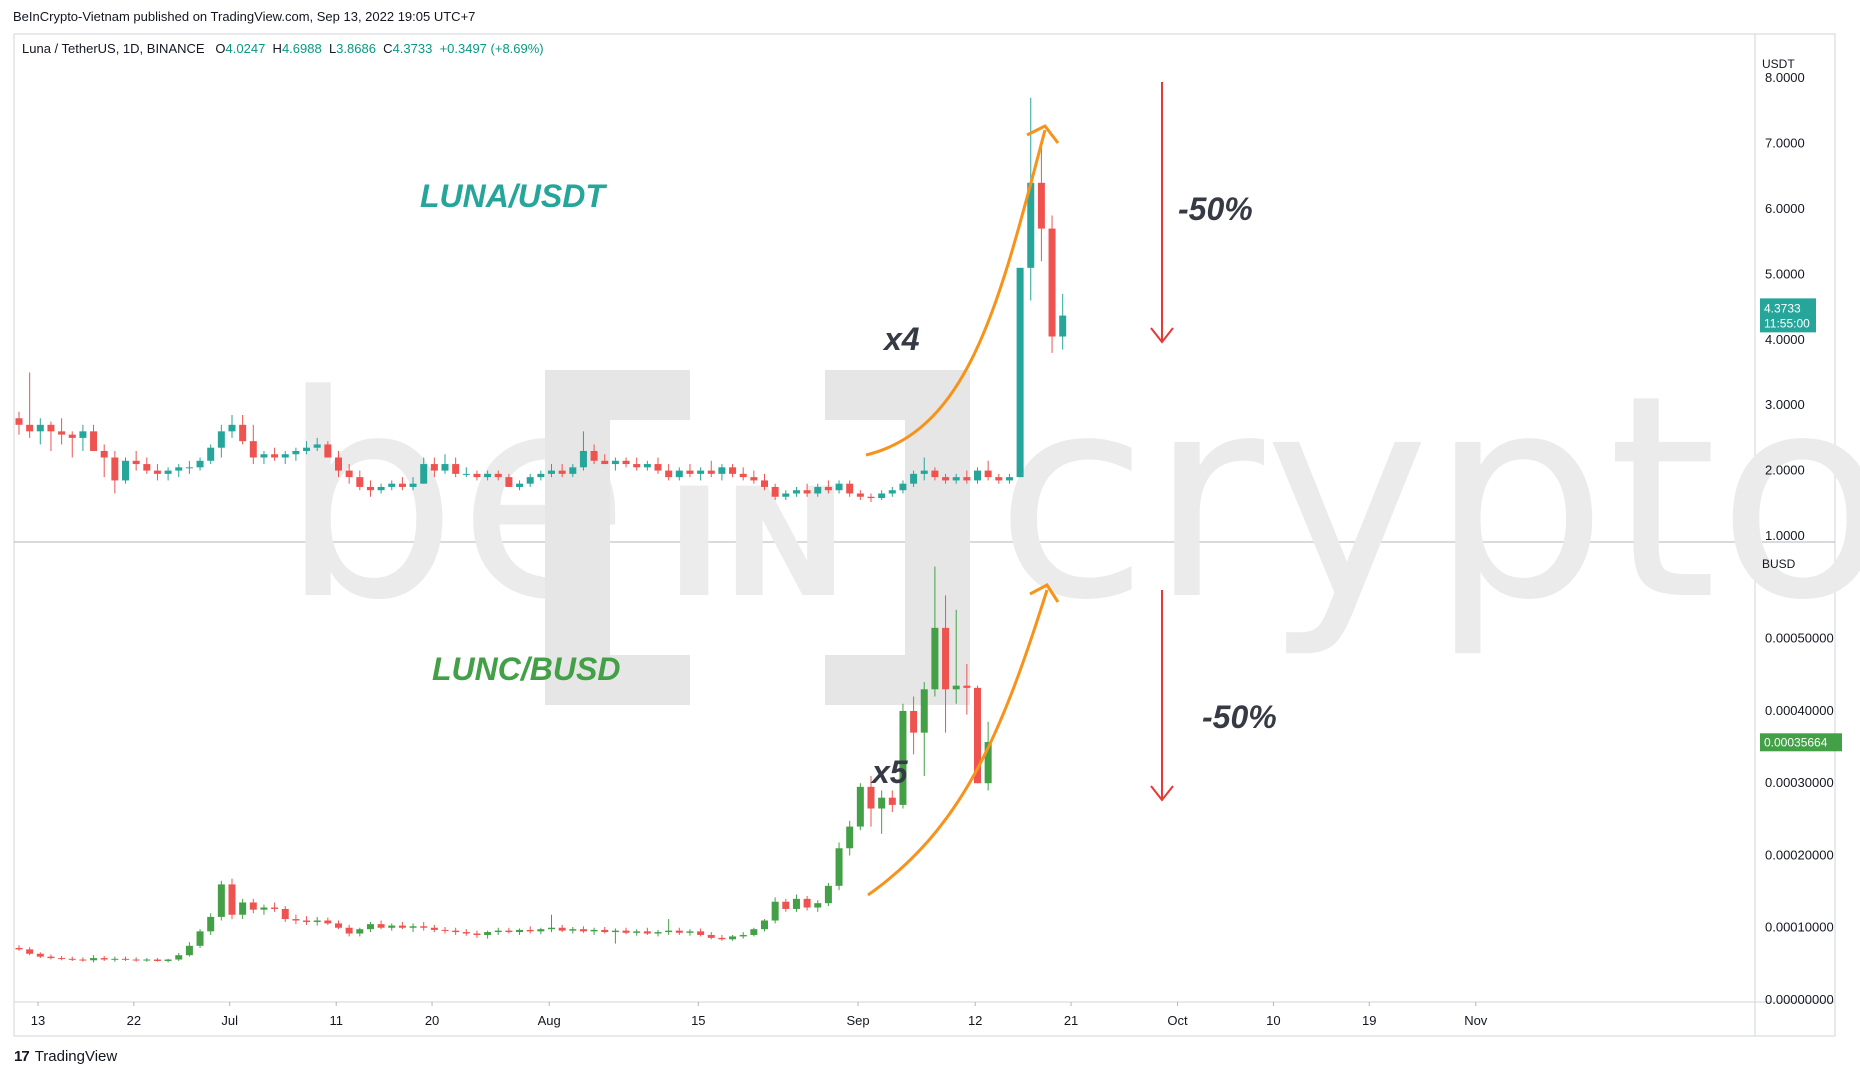 The height and width of the screenshot is (1080, 1860). Describe the element at coordinates (491, 48) in the screenshot. I see `change-value: +0.3497 (+8.69%)` at that location.